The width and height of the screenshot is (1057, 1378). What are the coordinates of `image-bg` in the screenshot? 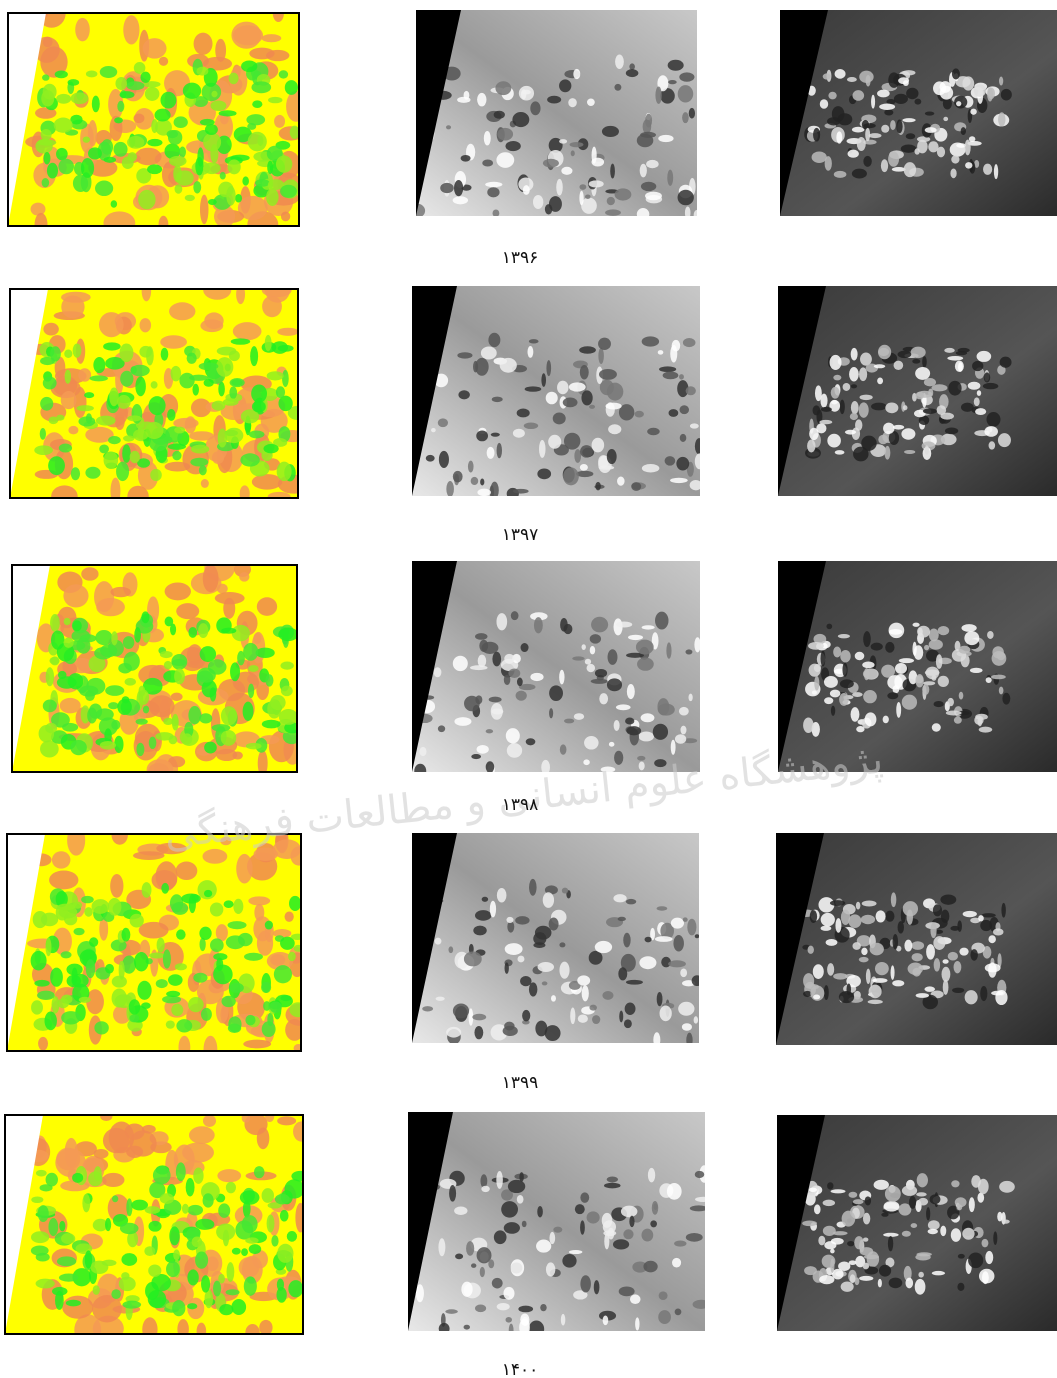 It's located at (917, 1223).